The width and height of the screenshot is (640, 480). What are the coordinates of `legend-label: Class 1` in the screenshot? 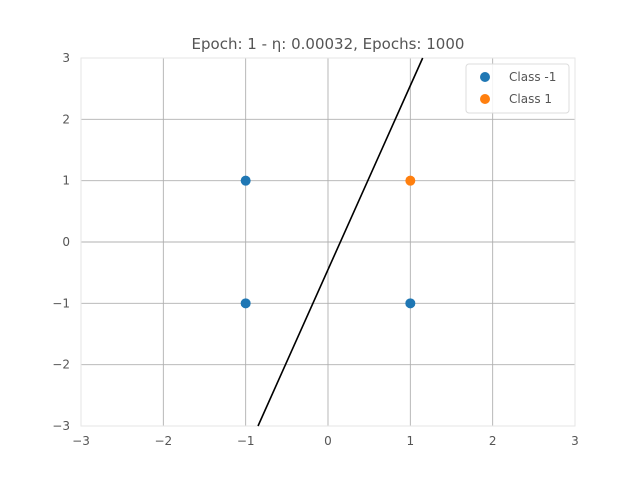 It's located at (530, 99).